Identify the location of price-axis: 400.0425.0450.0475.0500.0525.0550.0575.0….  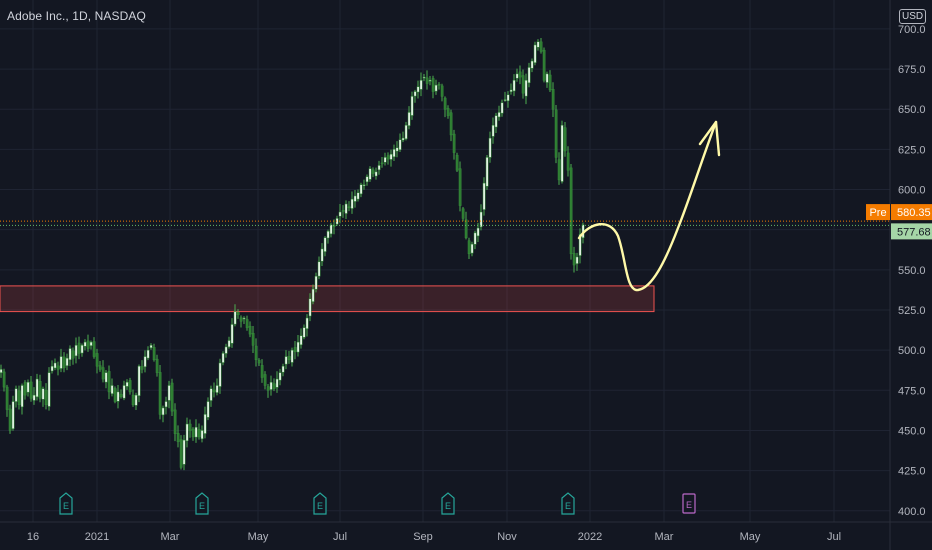
(912, 271).